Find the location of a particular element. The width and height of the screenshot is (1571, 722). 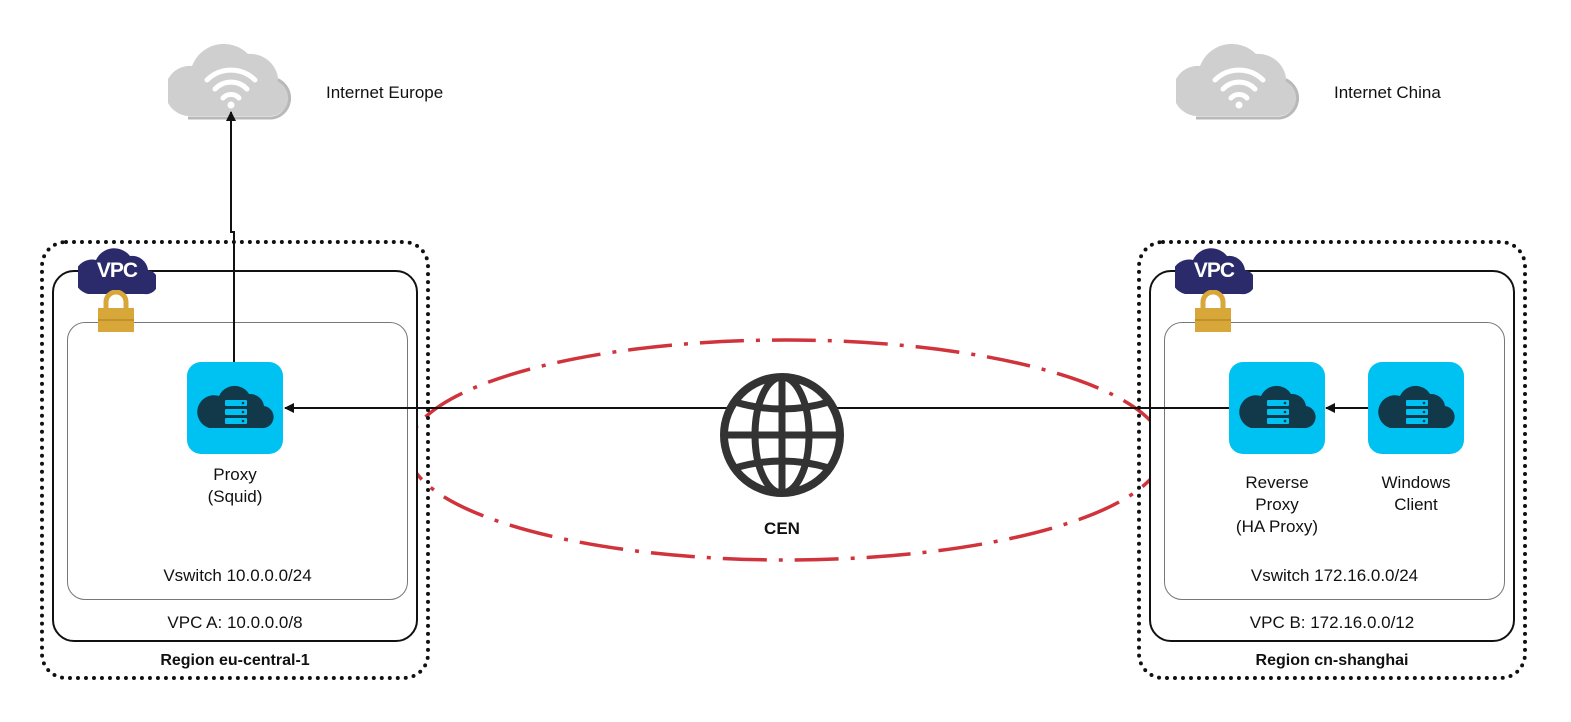

reverse-proxy-label-line3: (HA Proxy) is located at coordinates (1277, 526).